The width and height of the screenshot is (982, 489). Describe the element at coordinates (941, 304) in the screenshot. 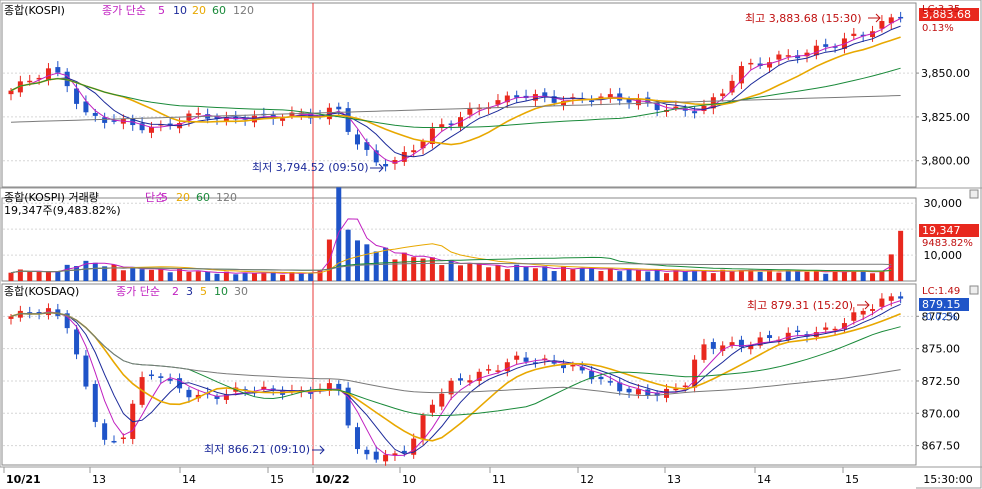

I see `kosdaq-last-value: 879.15` at that location.